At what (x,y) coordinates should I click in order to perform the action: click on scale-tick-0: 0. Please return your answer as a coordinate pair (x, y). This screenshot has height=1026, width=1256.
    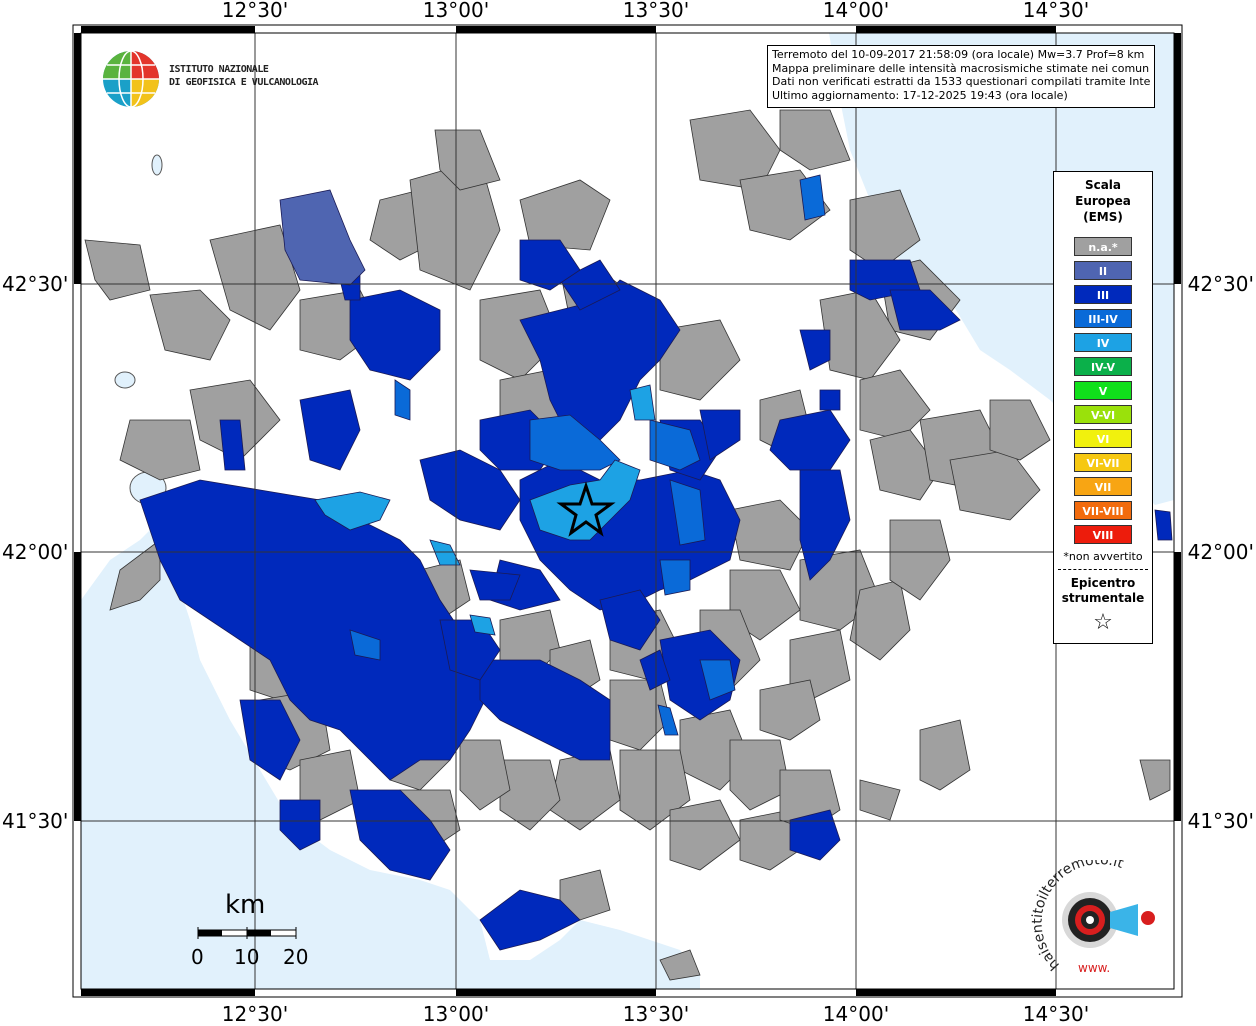
    Looking at the image, I should click on (197, 957).